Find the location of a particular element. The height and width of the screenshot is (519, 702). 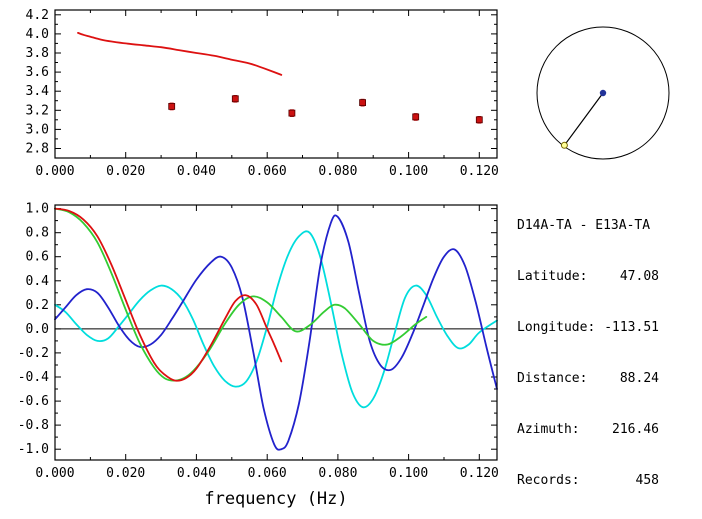

azimuth-circle-map is located at coordinates (603, 93).